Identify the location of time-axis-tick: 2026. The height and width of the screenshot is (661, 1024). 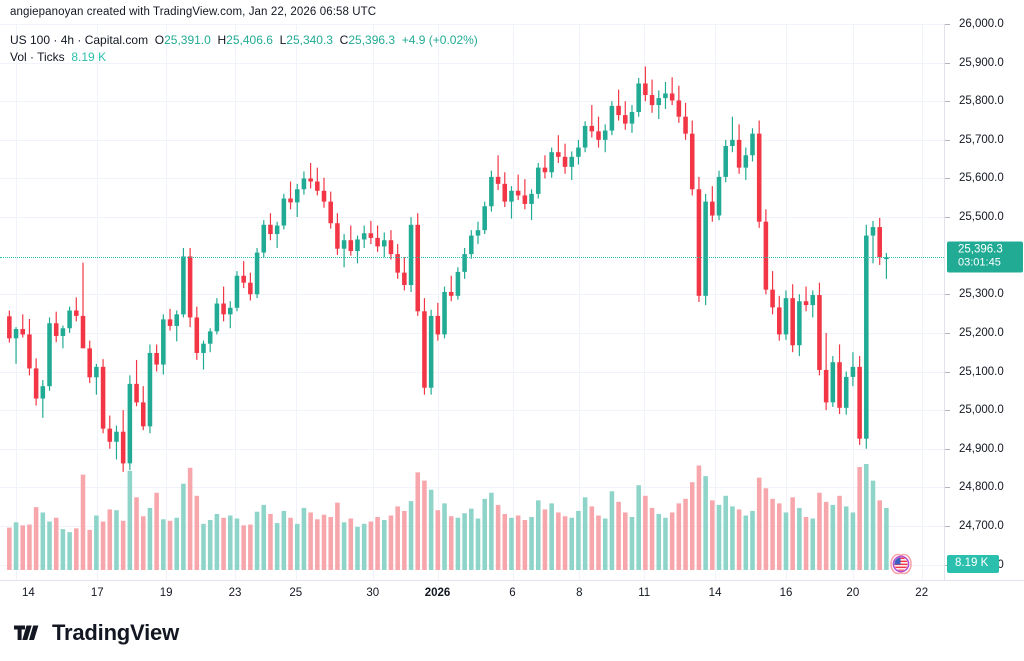
(437, 593).